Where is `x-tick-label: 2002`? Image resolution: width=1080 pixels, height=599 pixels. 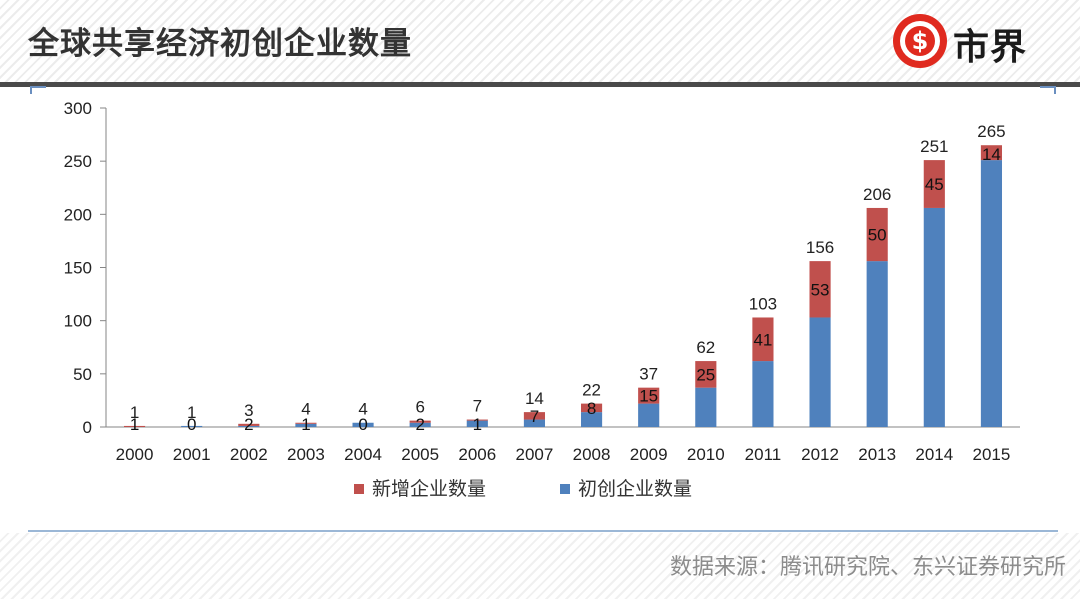 x-tick-label: 2002 is located at coordinates (249, 454).